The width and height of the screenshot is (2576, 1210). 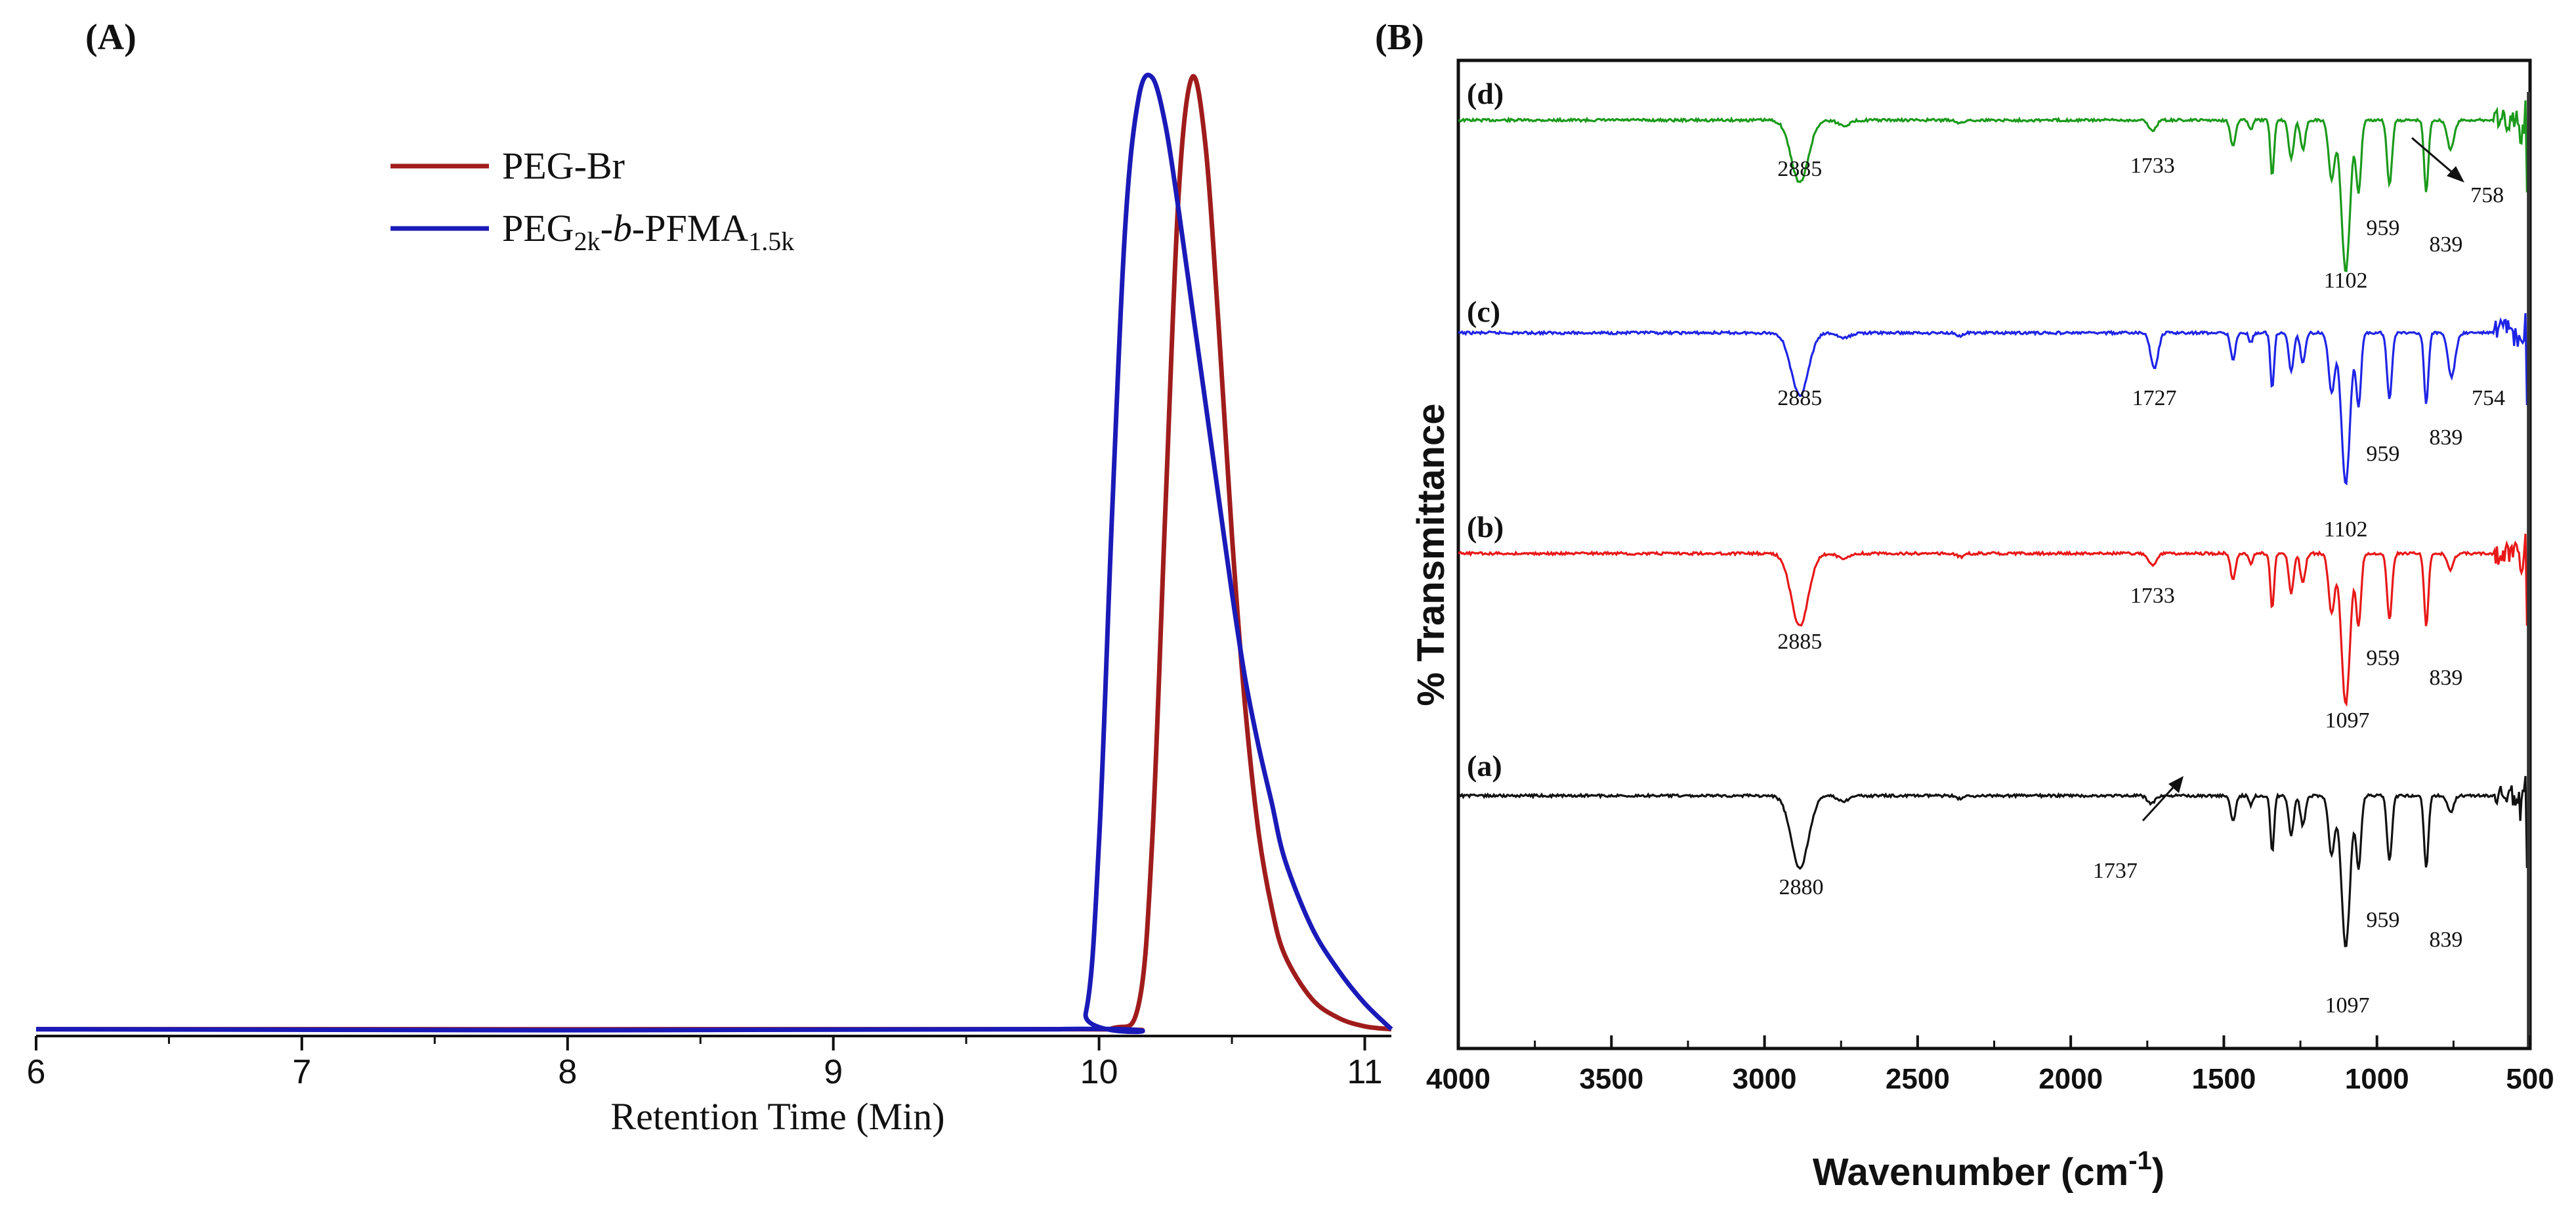 I want to click on x-tick-label: 3500, so click(x=1611, y=1079).